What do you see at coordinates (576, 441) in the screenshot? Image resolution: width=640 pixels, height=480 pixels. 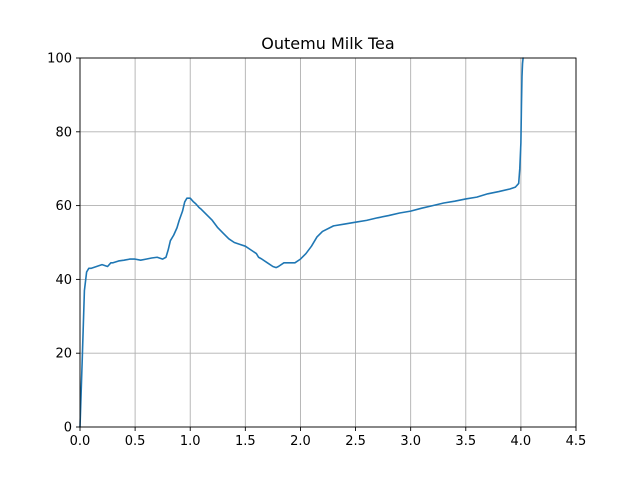 I see `x-tick-label: 4.5` at bounding box center [576, 441].